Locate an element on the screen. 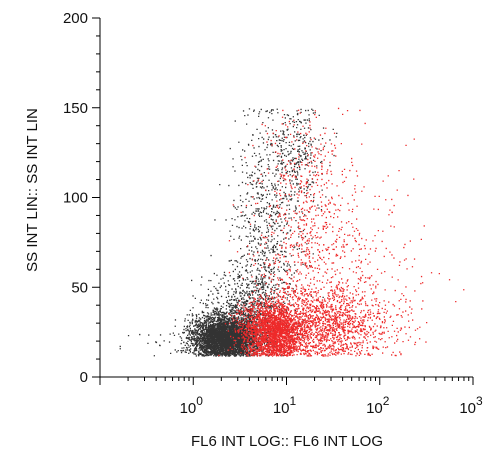 The width and height of the screenshot is (500, 468). y-tick-label: 0 is located at coordinates (84, 377).